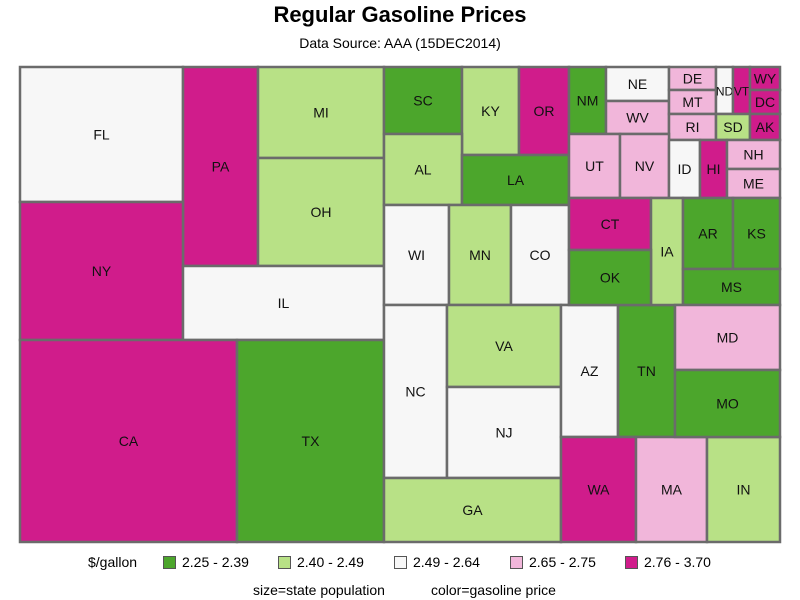  Describe the element at coordinates (113, 562) in the screenshot. I see `legend-title: $/gallon` at that location.